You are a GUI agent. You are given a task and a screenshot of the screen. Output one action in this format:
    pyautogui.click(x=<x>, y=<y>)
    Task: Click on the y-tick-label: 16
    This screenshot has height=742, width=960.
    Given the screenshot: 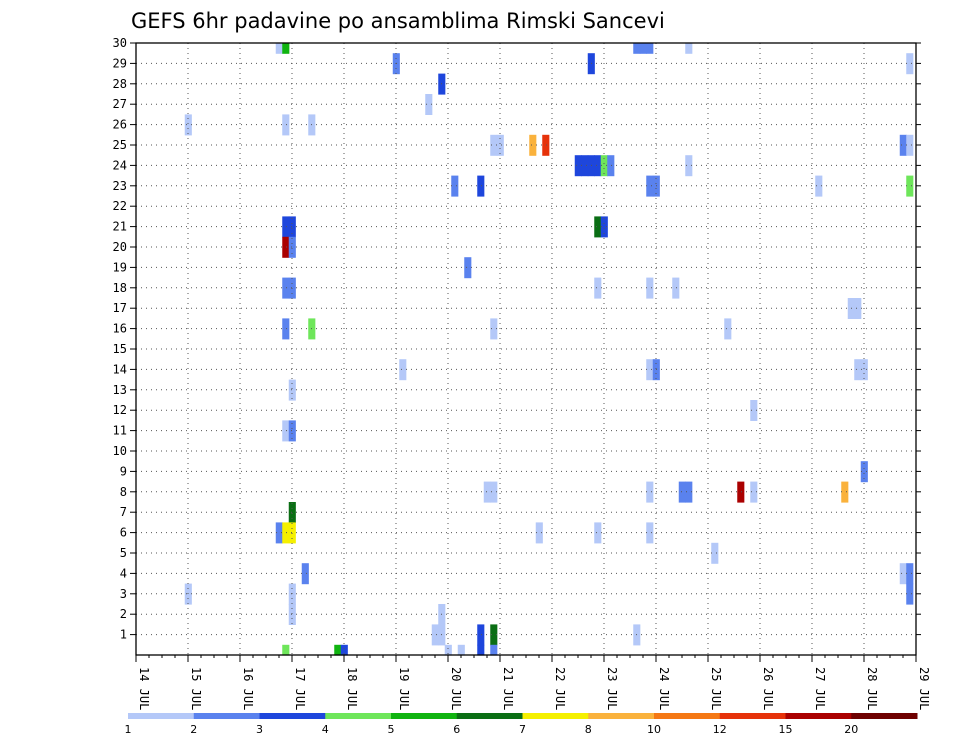 What is the action you would take?
    pyautogui.click(x=120, y=329)
    